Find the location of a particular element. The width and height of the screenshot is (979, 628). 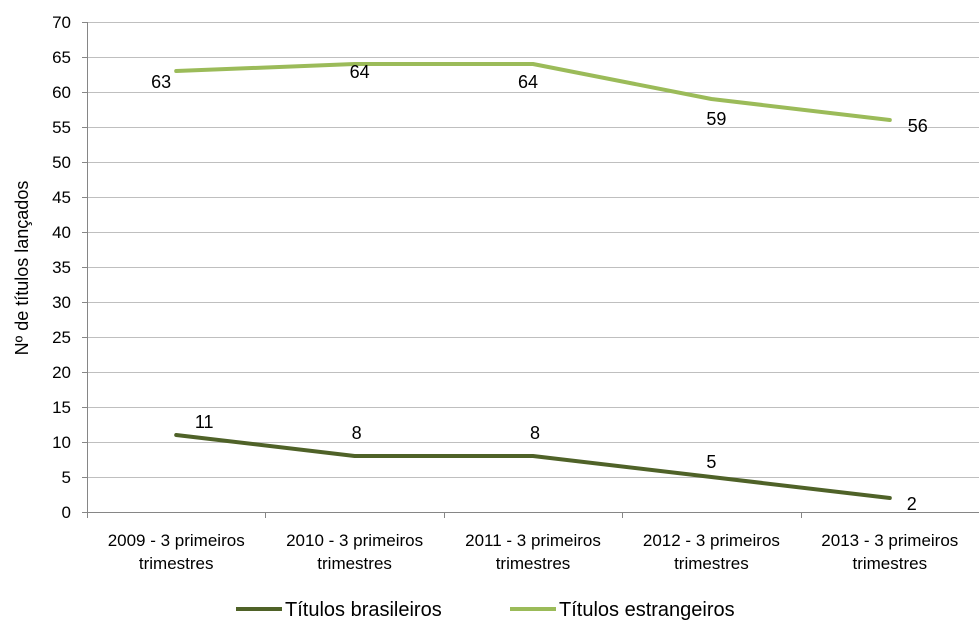

data-label: 63 is located at coordinates (161, 82).